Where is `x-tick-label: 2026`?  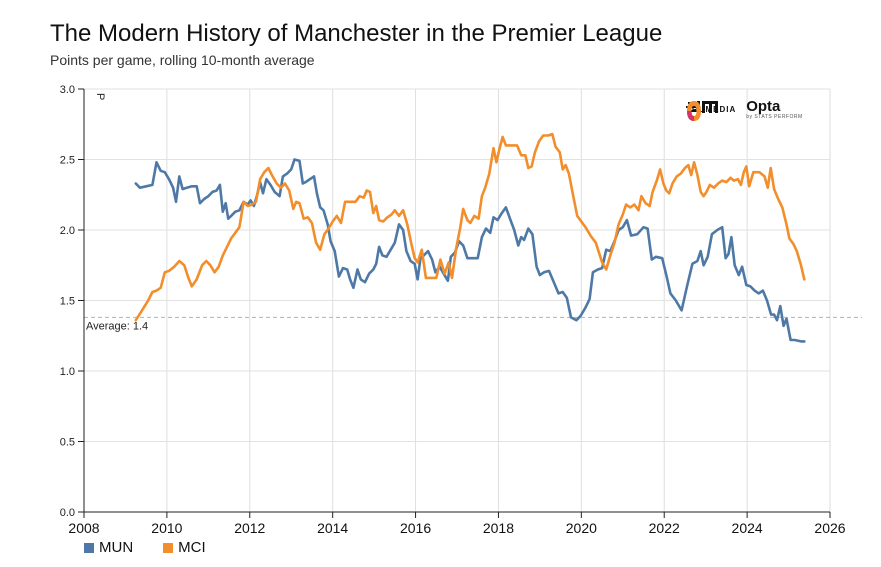
x-tick-label: 2026 is located at coordinates (829, 528).